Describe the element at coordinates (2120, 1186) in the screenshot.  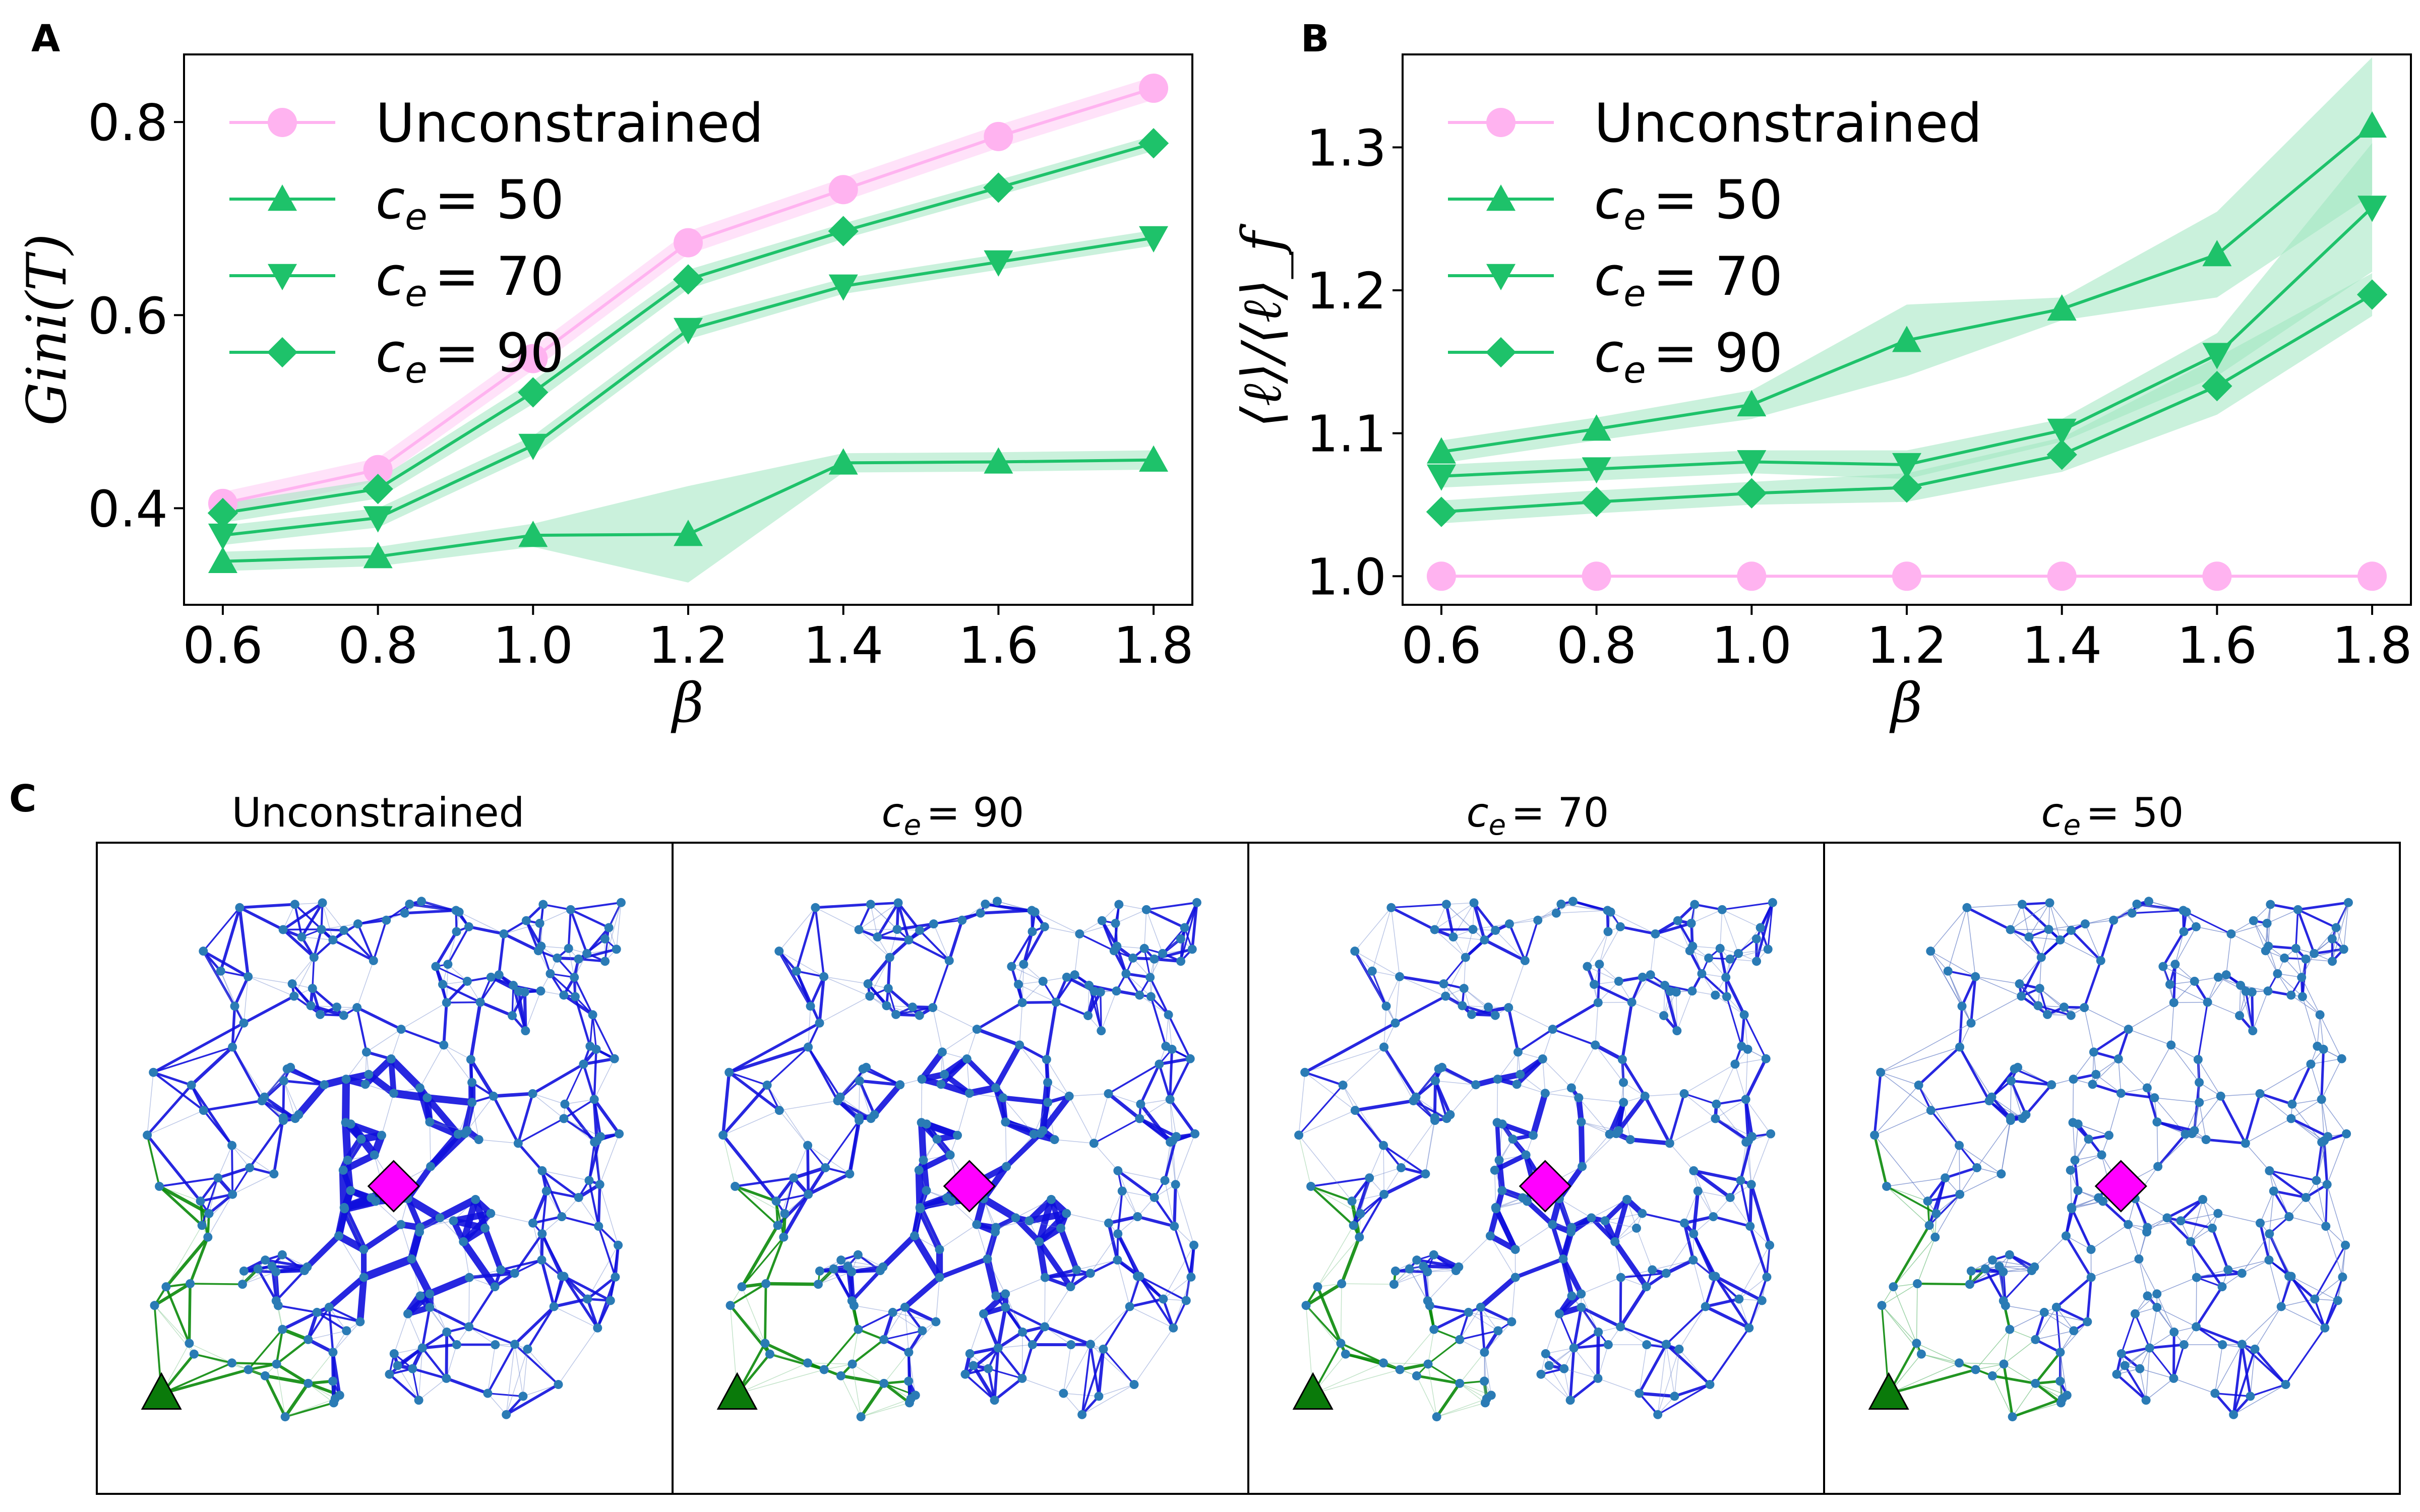
I see `network-3-sink-diamond-icon` at that location.